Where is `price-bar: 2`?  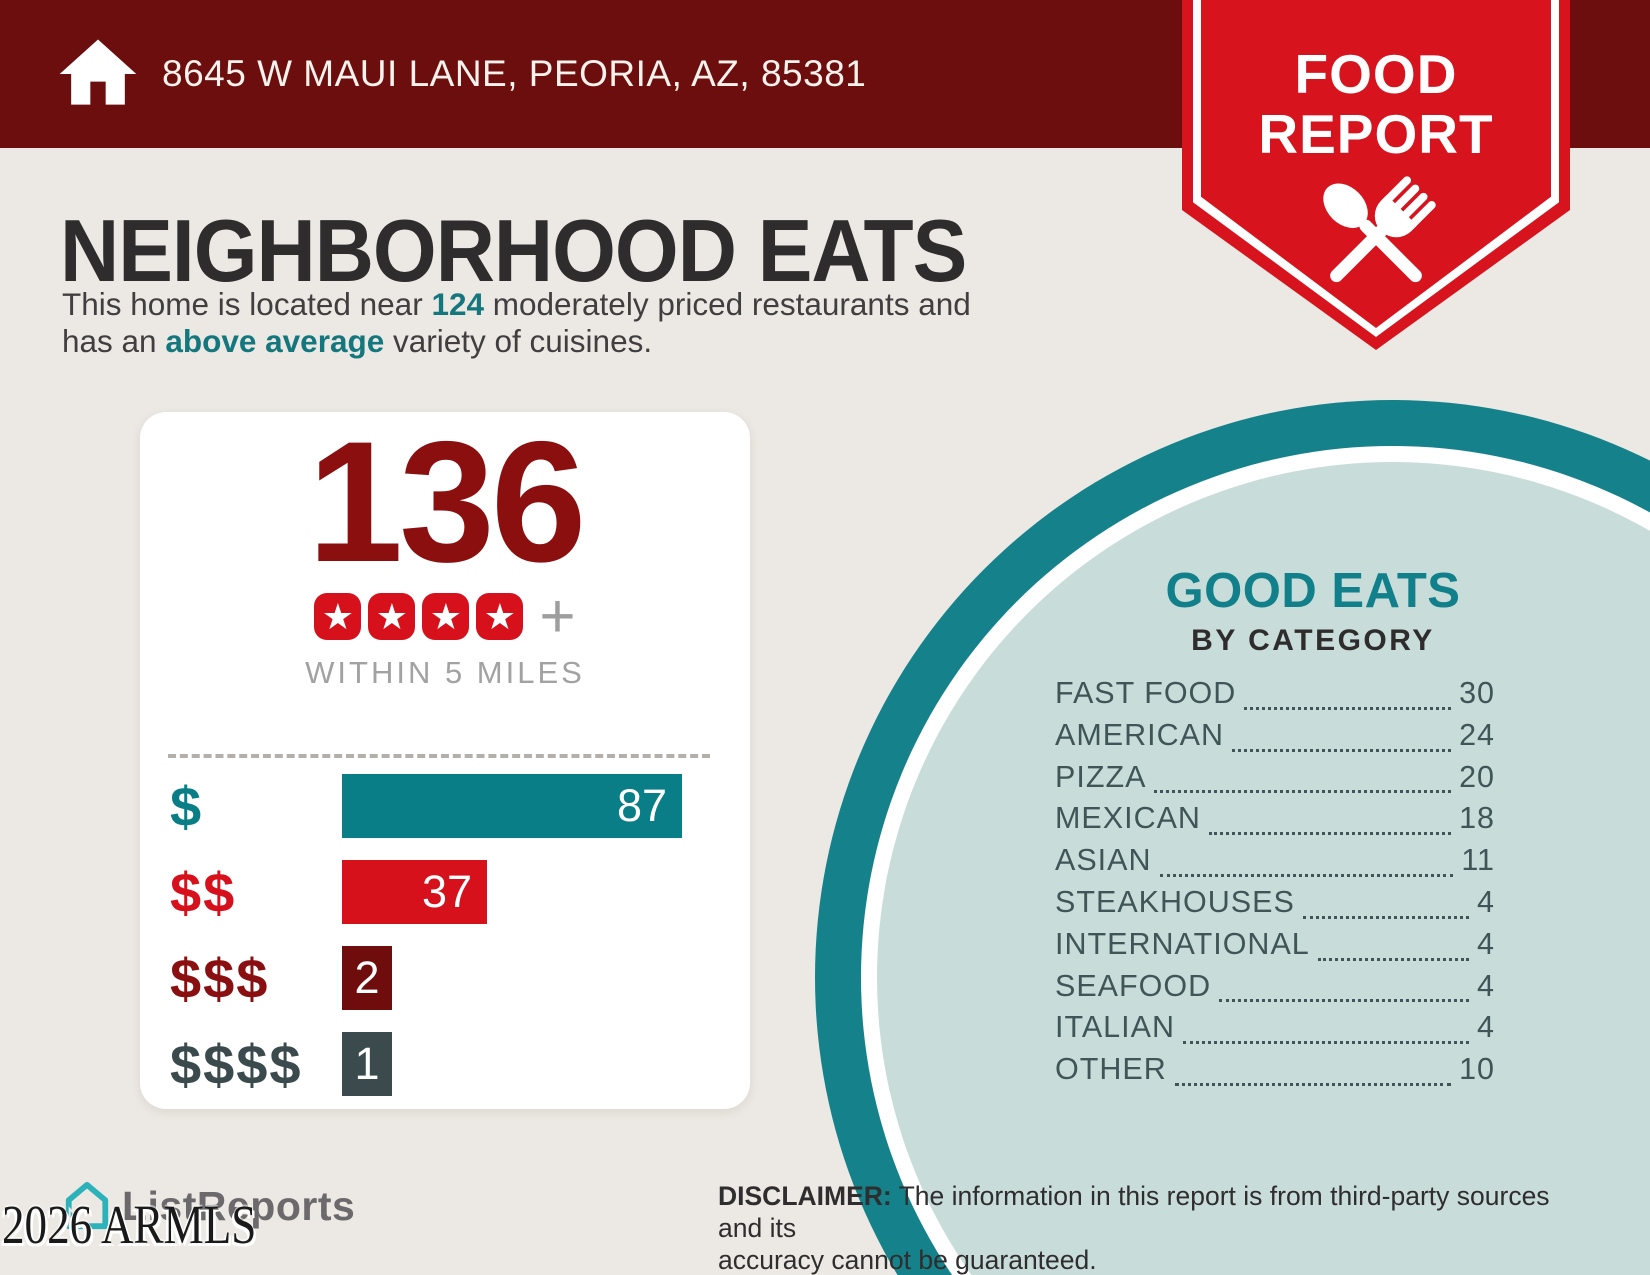
price-bar: 2 is located at coordinates (367, 978).